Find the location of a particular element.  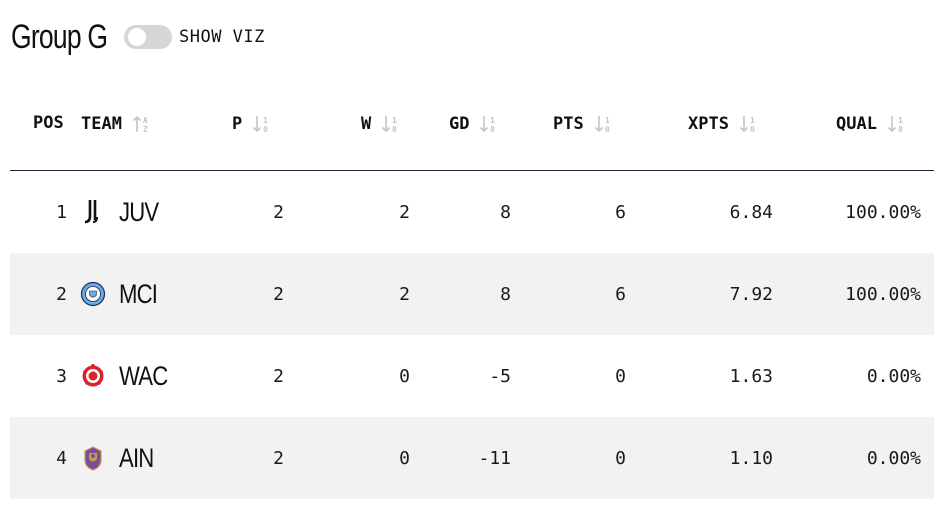

xpts-cell: 1.63 is located at coordinates (751, 376).